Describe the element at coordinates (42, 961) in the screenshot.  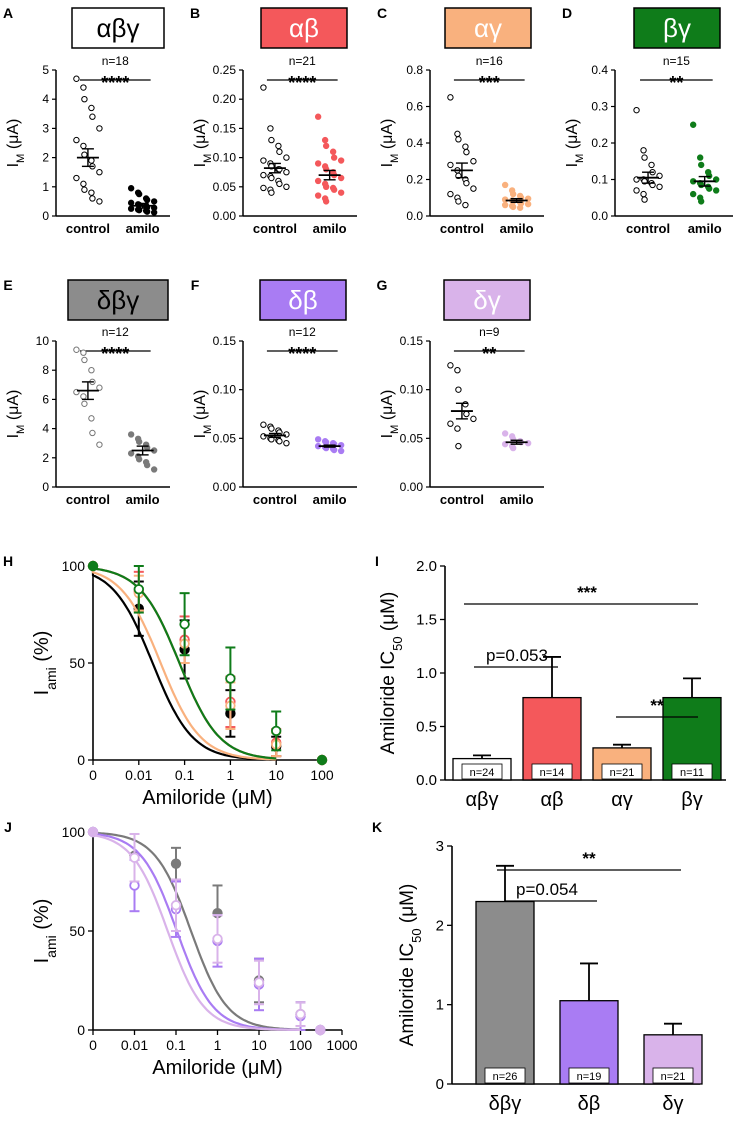
I see `panel-j-ylabel-main: I` at that location.